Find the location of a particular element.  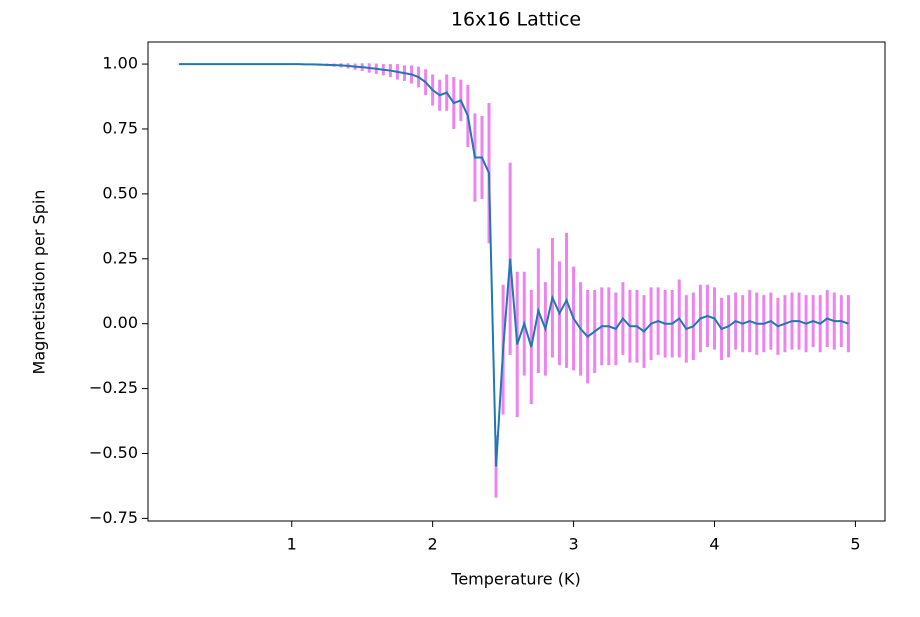

x-tick-label: 3 is located at coordinates (573, 544).